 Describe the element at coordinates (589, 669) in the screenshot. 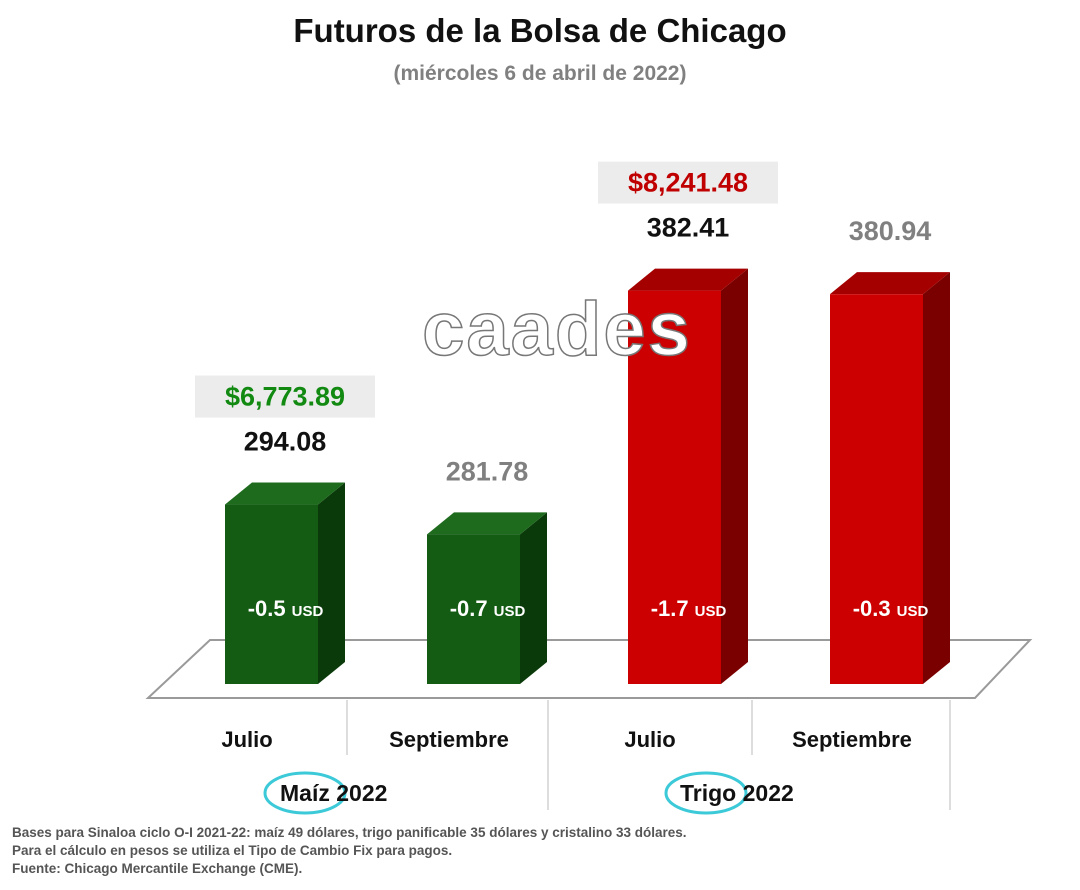

I see `chart-floor` at that location.